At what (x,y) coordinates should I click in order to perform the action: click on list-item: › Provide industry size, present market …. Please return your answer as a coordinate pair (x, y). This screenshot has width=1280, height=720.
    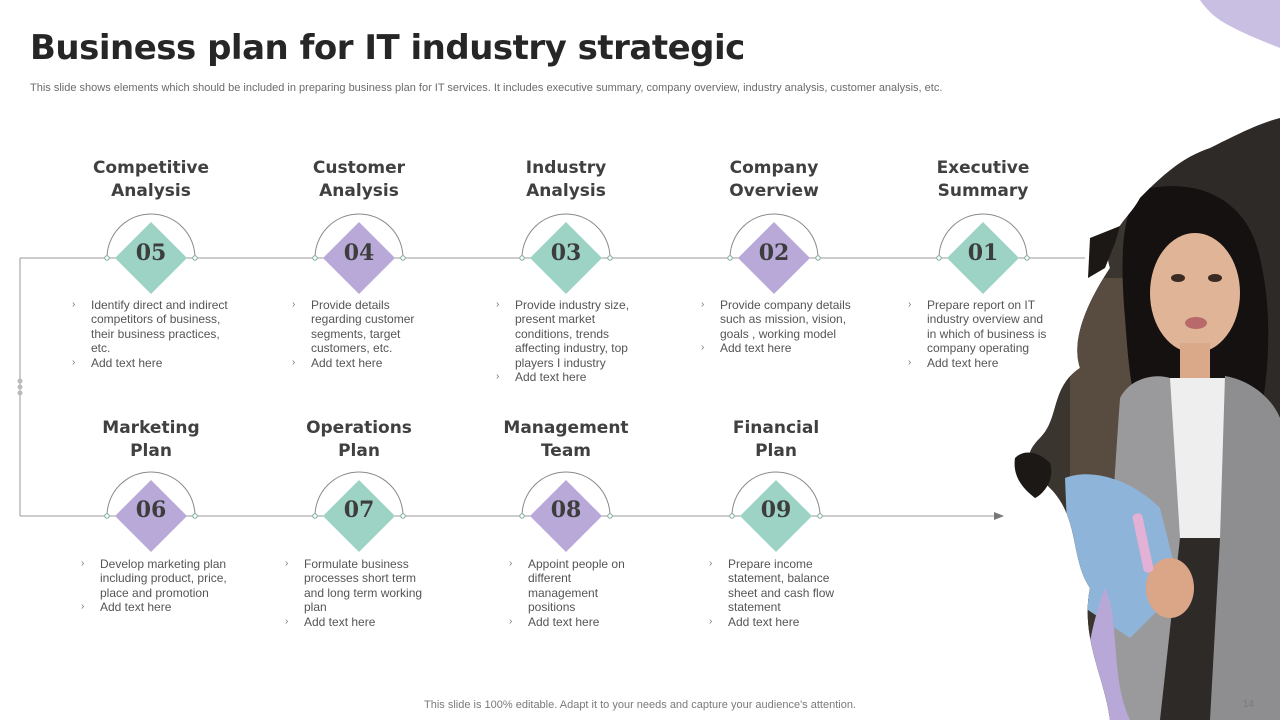
    Looking at the image, I should click on (563, 334).